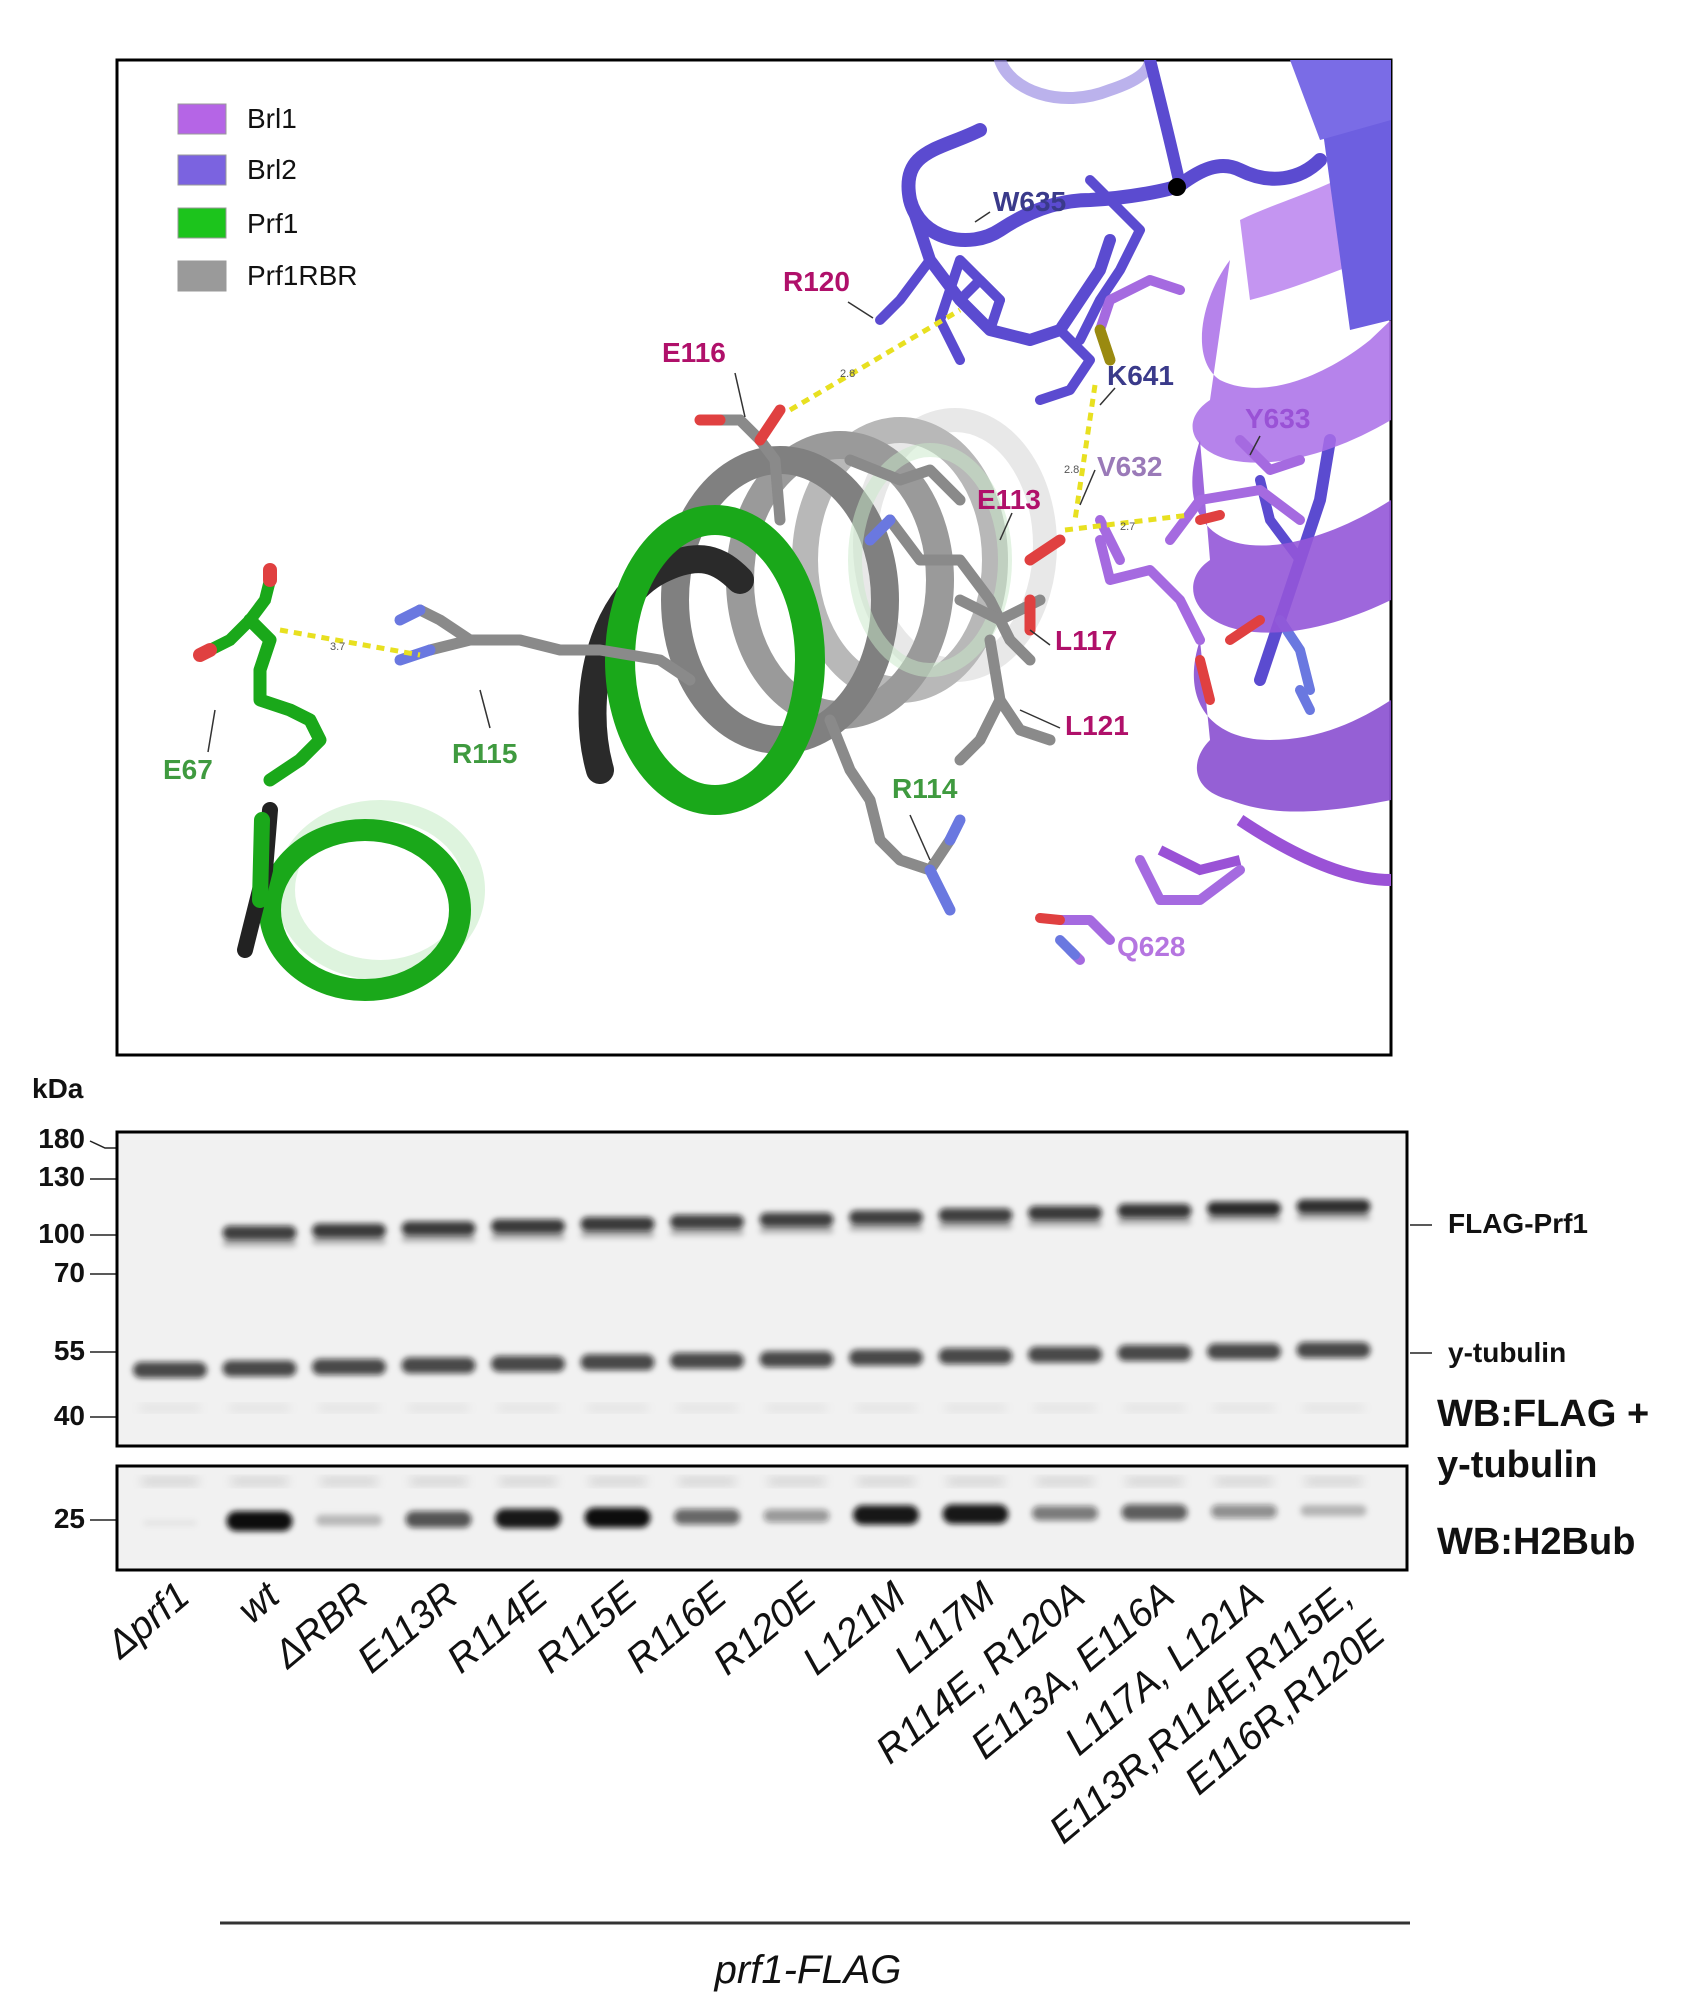  What do you see at coordinates (752, 1481) in the screenshot?
I see `h2bub-upper-bands` at bounding box center [752, 1481].